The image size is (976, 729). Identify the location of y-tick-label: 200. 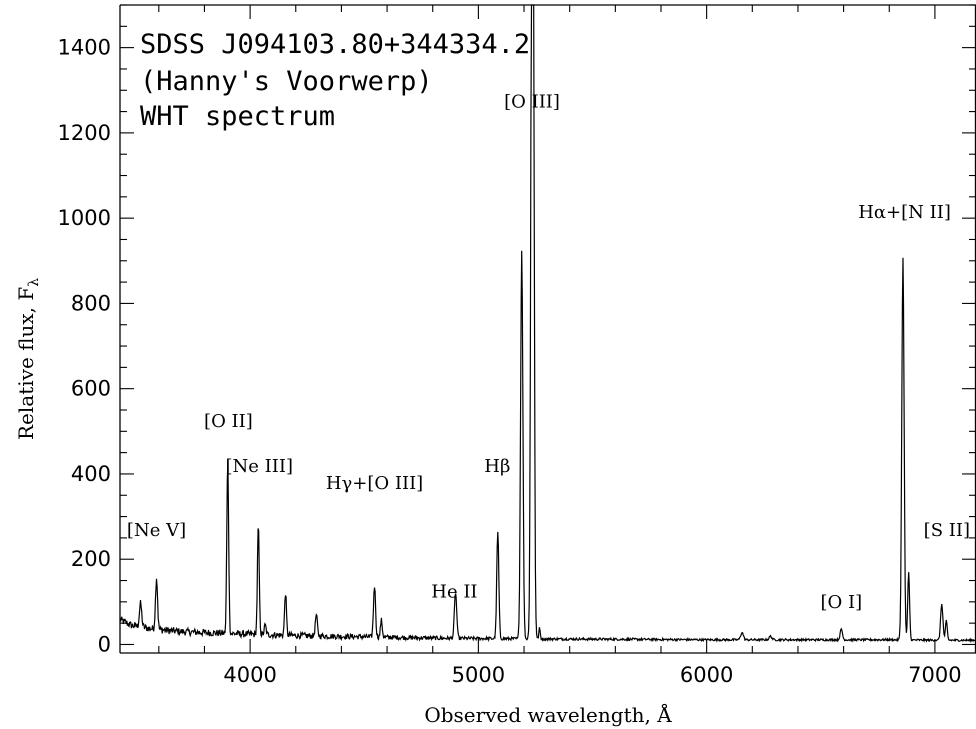
(91, 559).